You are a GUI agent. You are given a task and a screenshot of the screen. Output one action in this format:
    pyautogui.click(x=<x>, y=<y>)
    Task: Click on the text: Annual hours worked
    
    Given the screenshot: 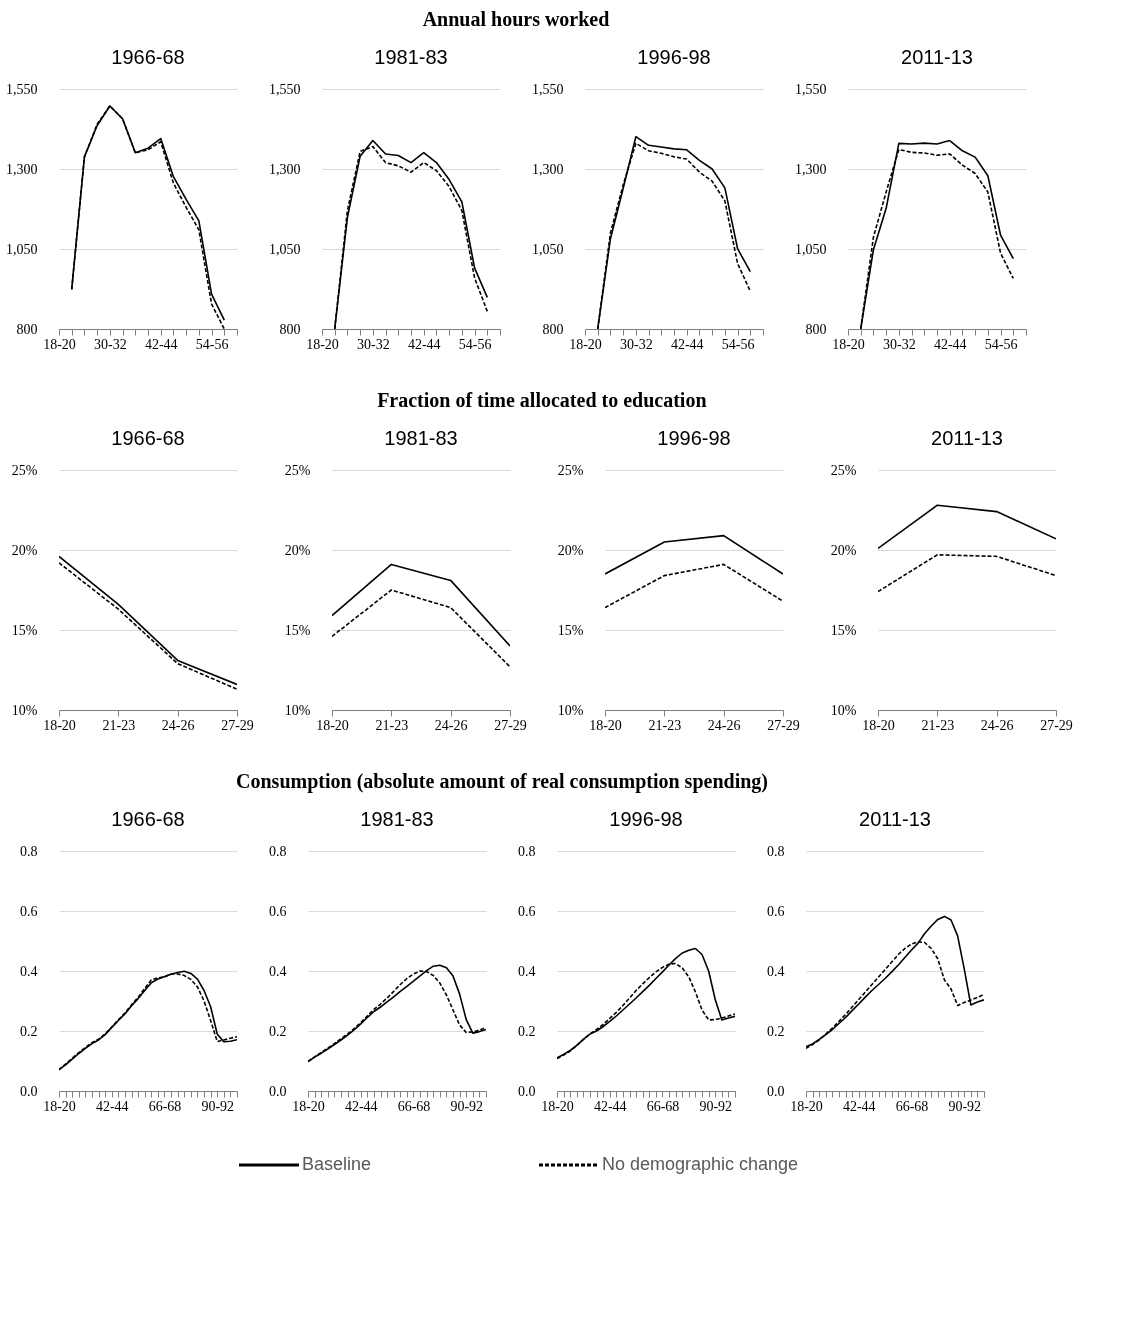 What is the action you would take?
    pyautogui.click(x=516, y=19)
    